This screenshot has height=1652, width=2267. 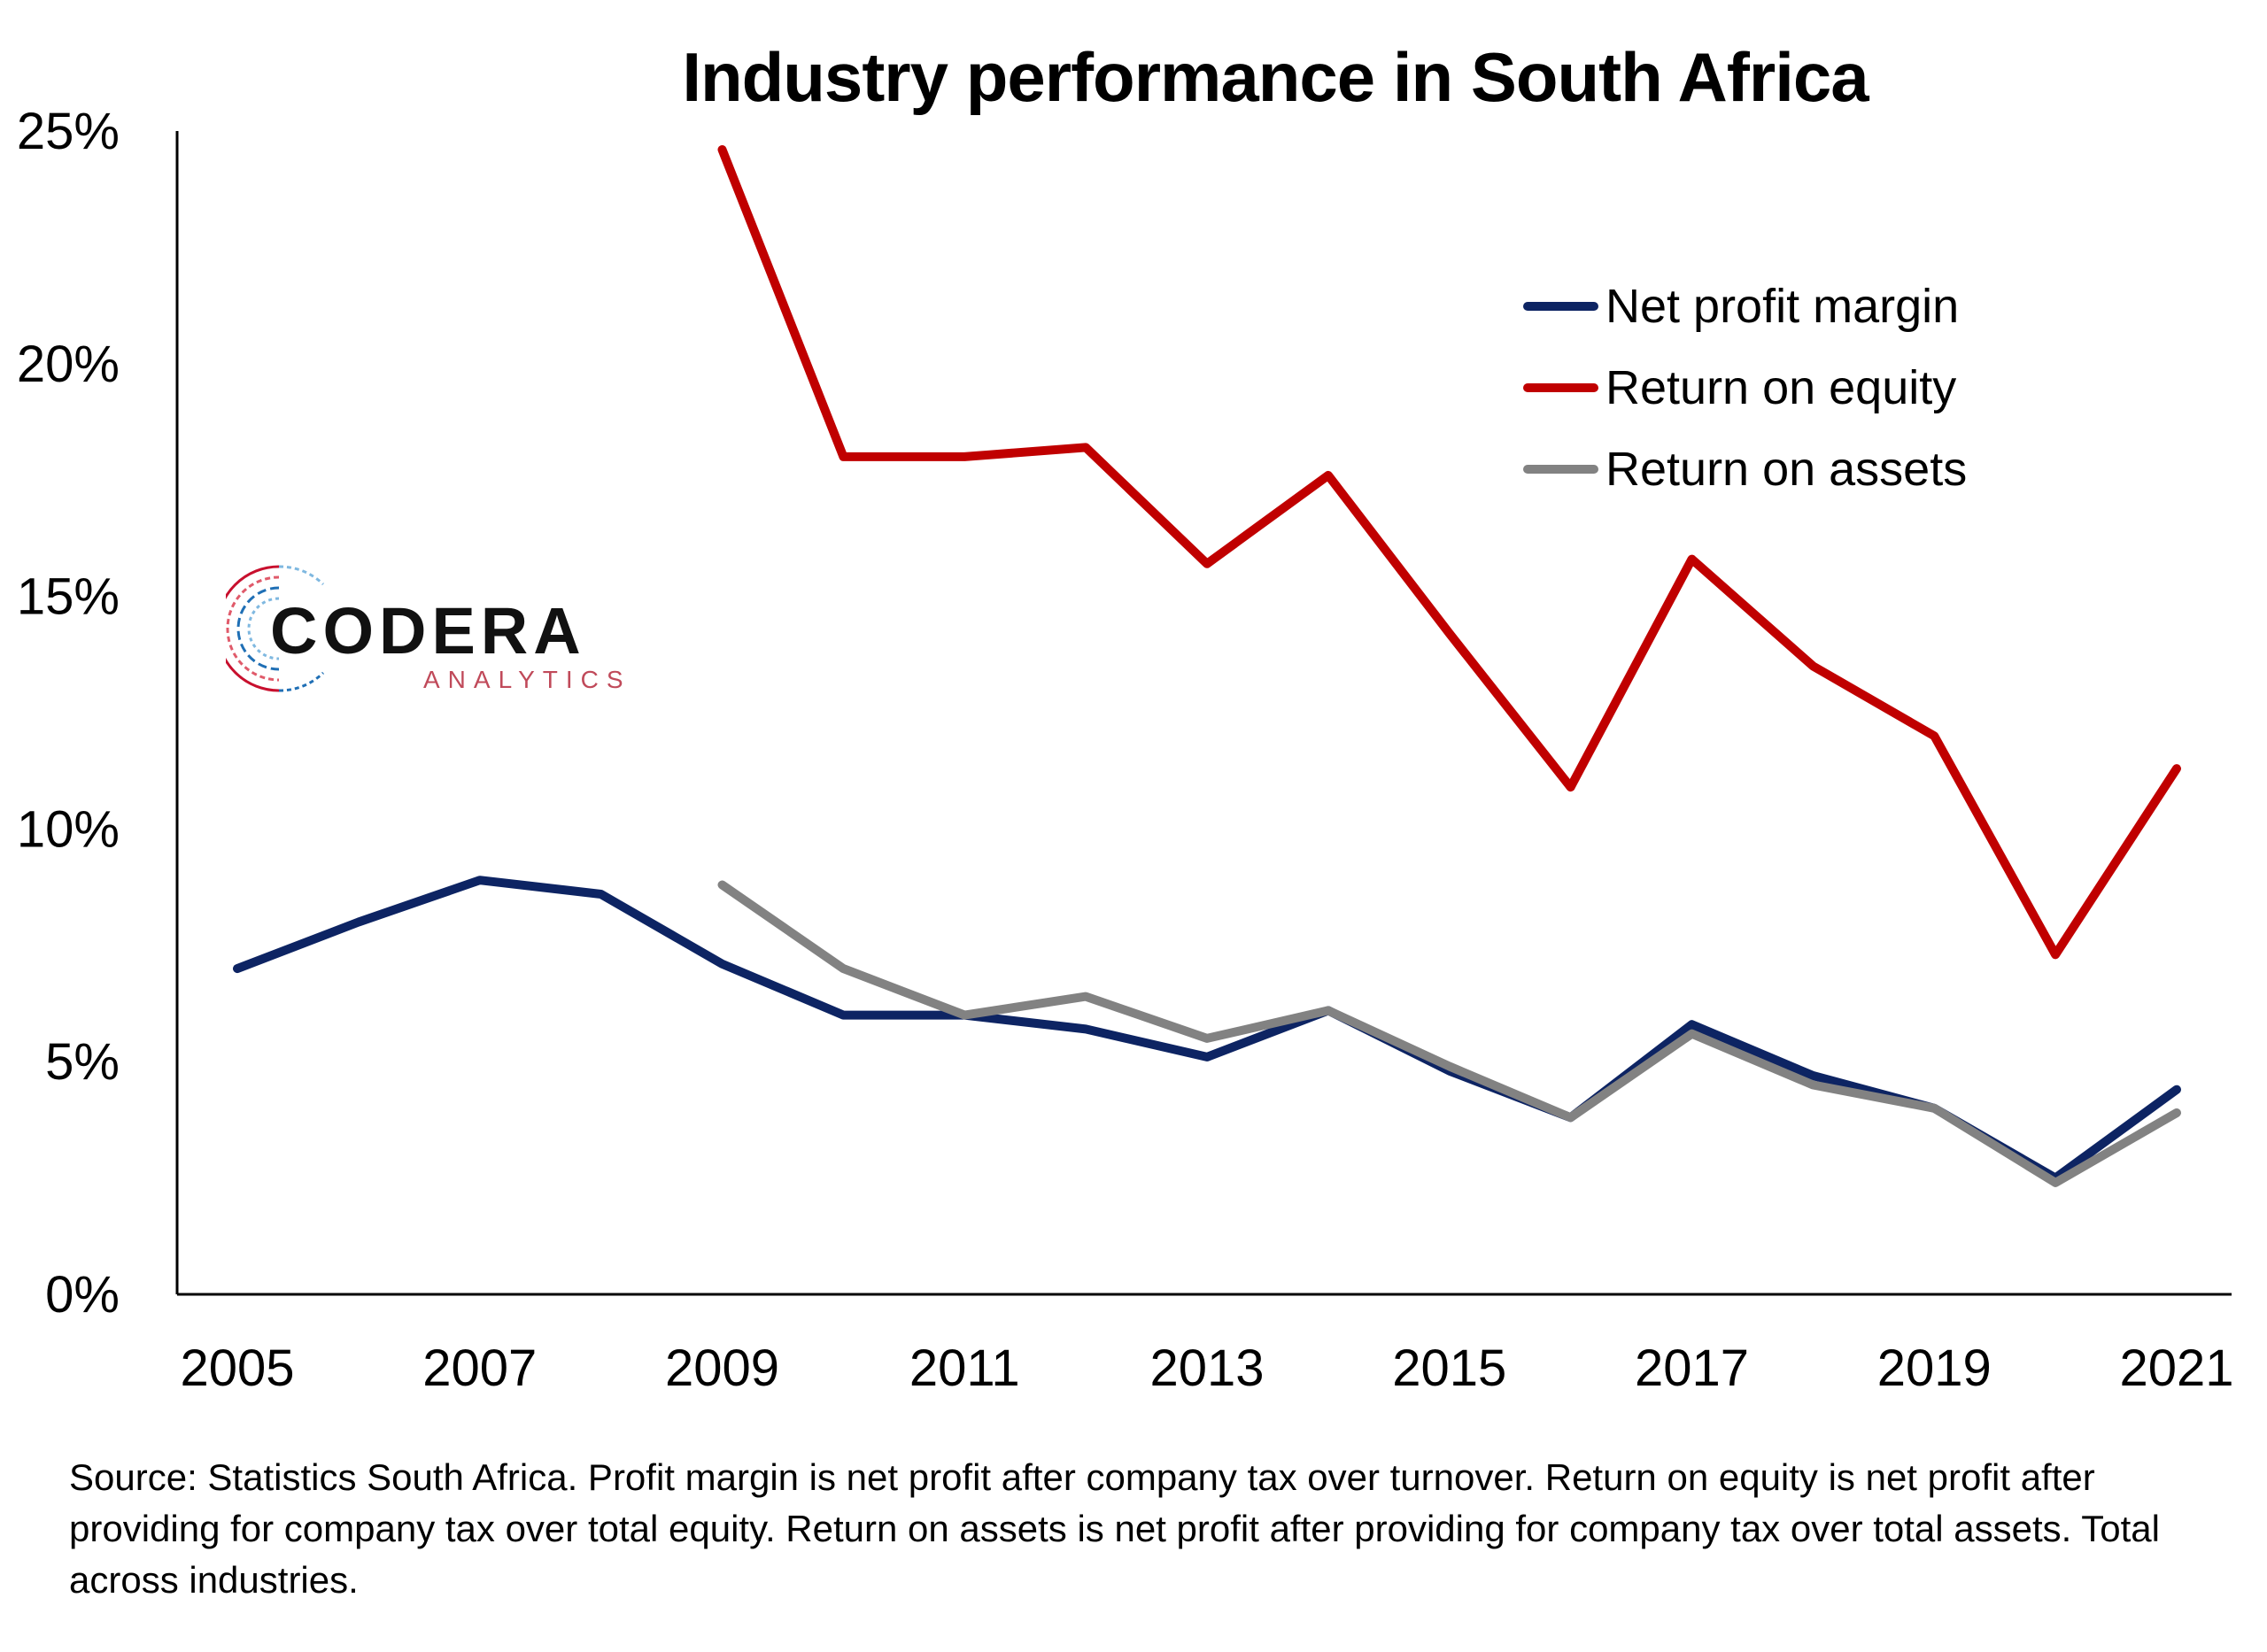 I want to click on x-tick-label: 2015, so click(x=1449, y=1368).